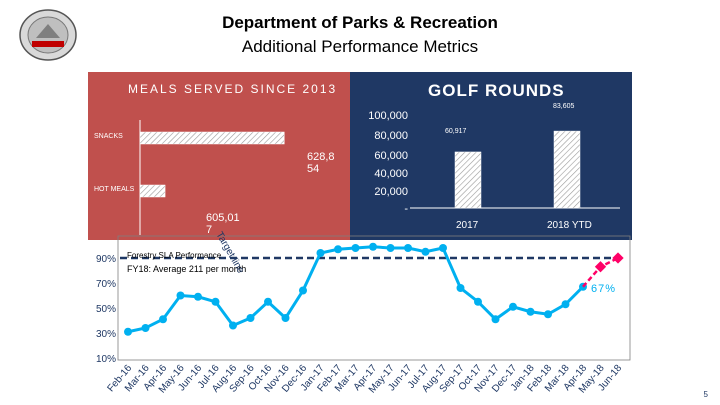 Image resolution: width=720 pixels, height=405 pixels. What do you see at coordinates (391, 156) in the screenshot?
I see `golf-ytick-60000: 60,000` at bounding box center [391, 156].